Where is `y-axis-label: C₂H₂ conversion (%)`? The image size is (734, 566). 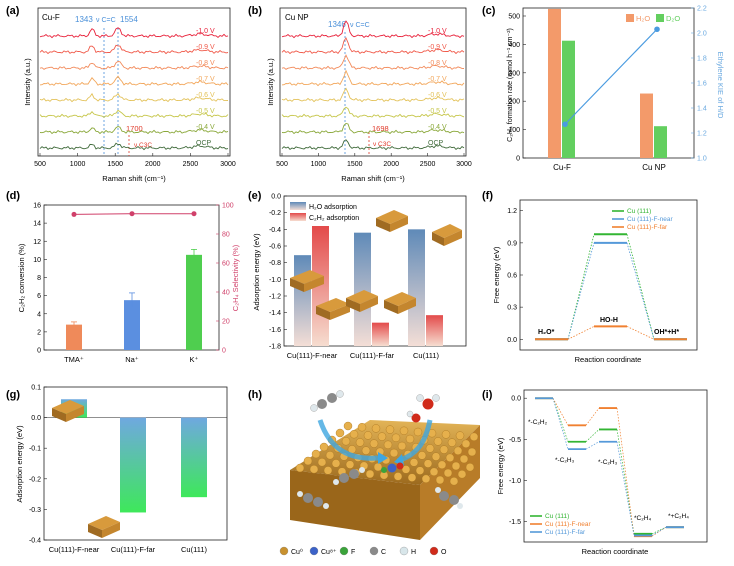
y-axis-label: C₂H₂ conversion (%) is located at coordinates (21, 277).